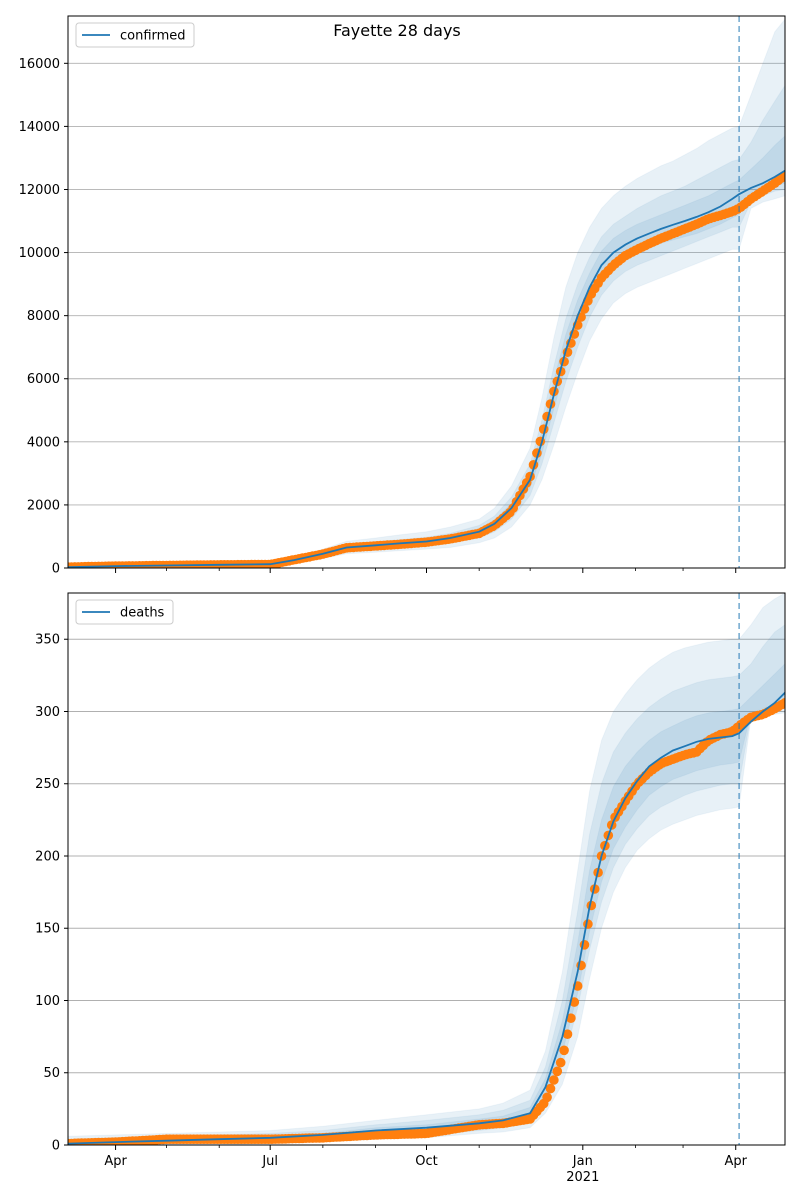 This screenshot has height=1200, width=800. Describe the element at coordinates (47, 856) in the screenshot. I see `y-tick-label: 200` at that location.